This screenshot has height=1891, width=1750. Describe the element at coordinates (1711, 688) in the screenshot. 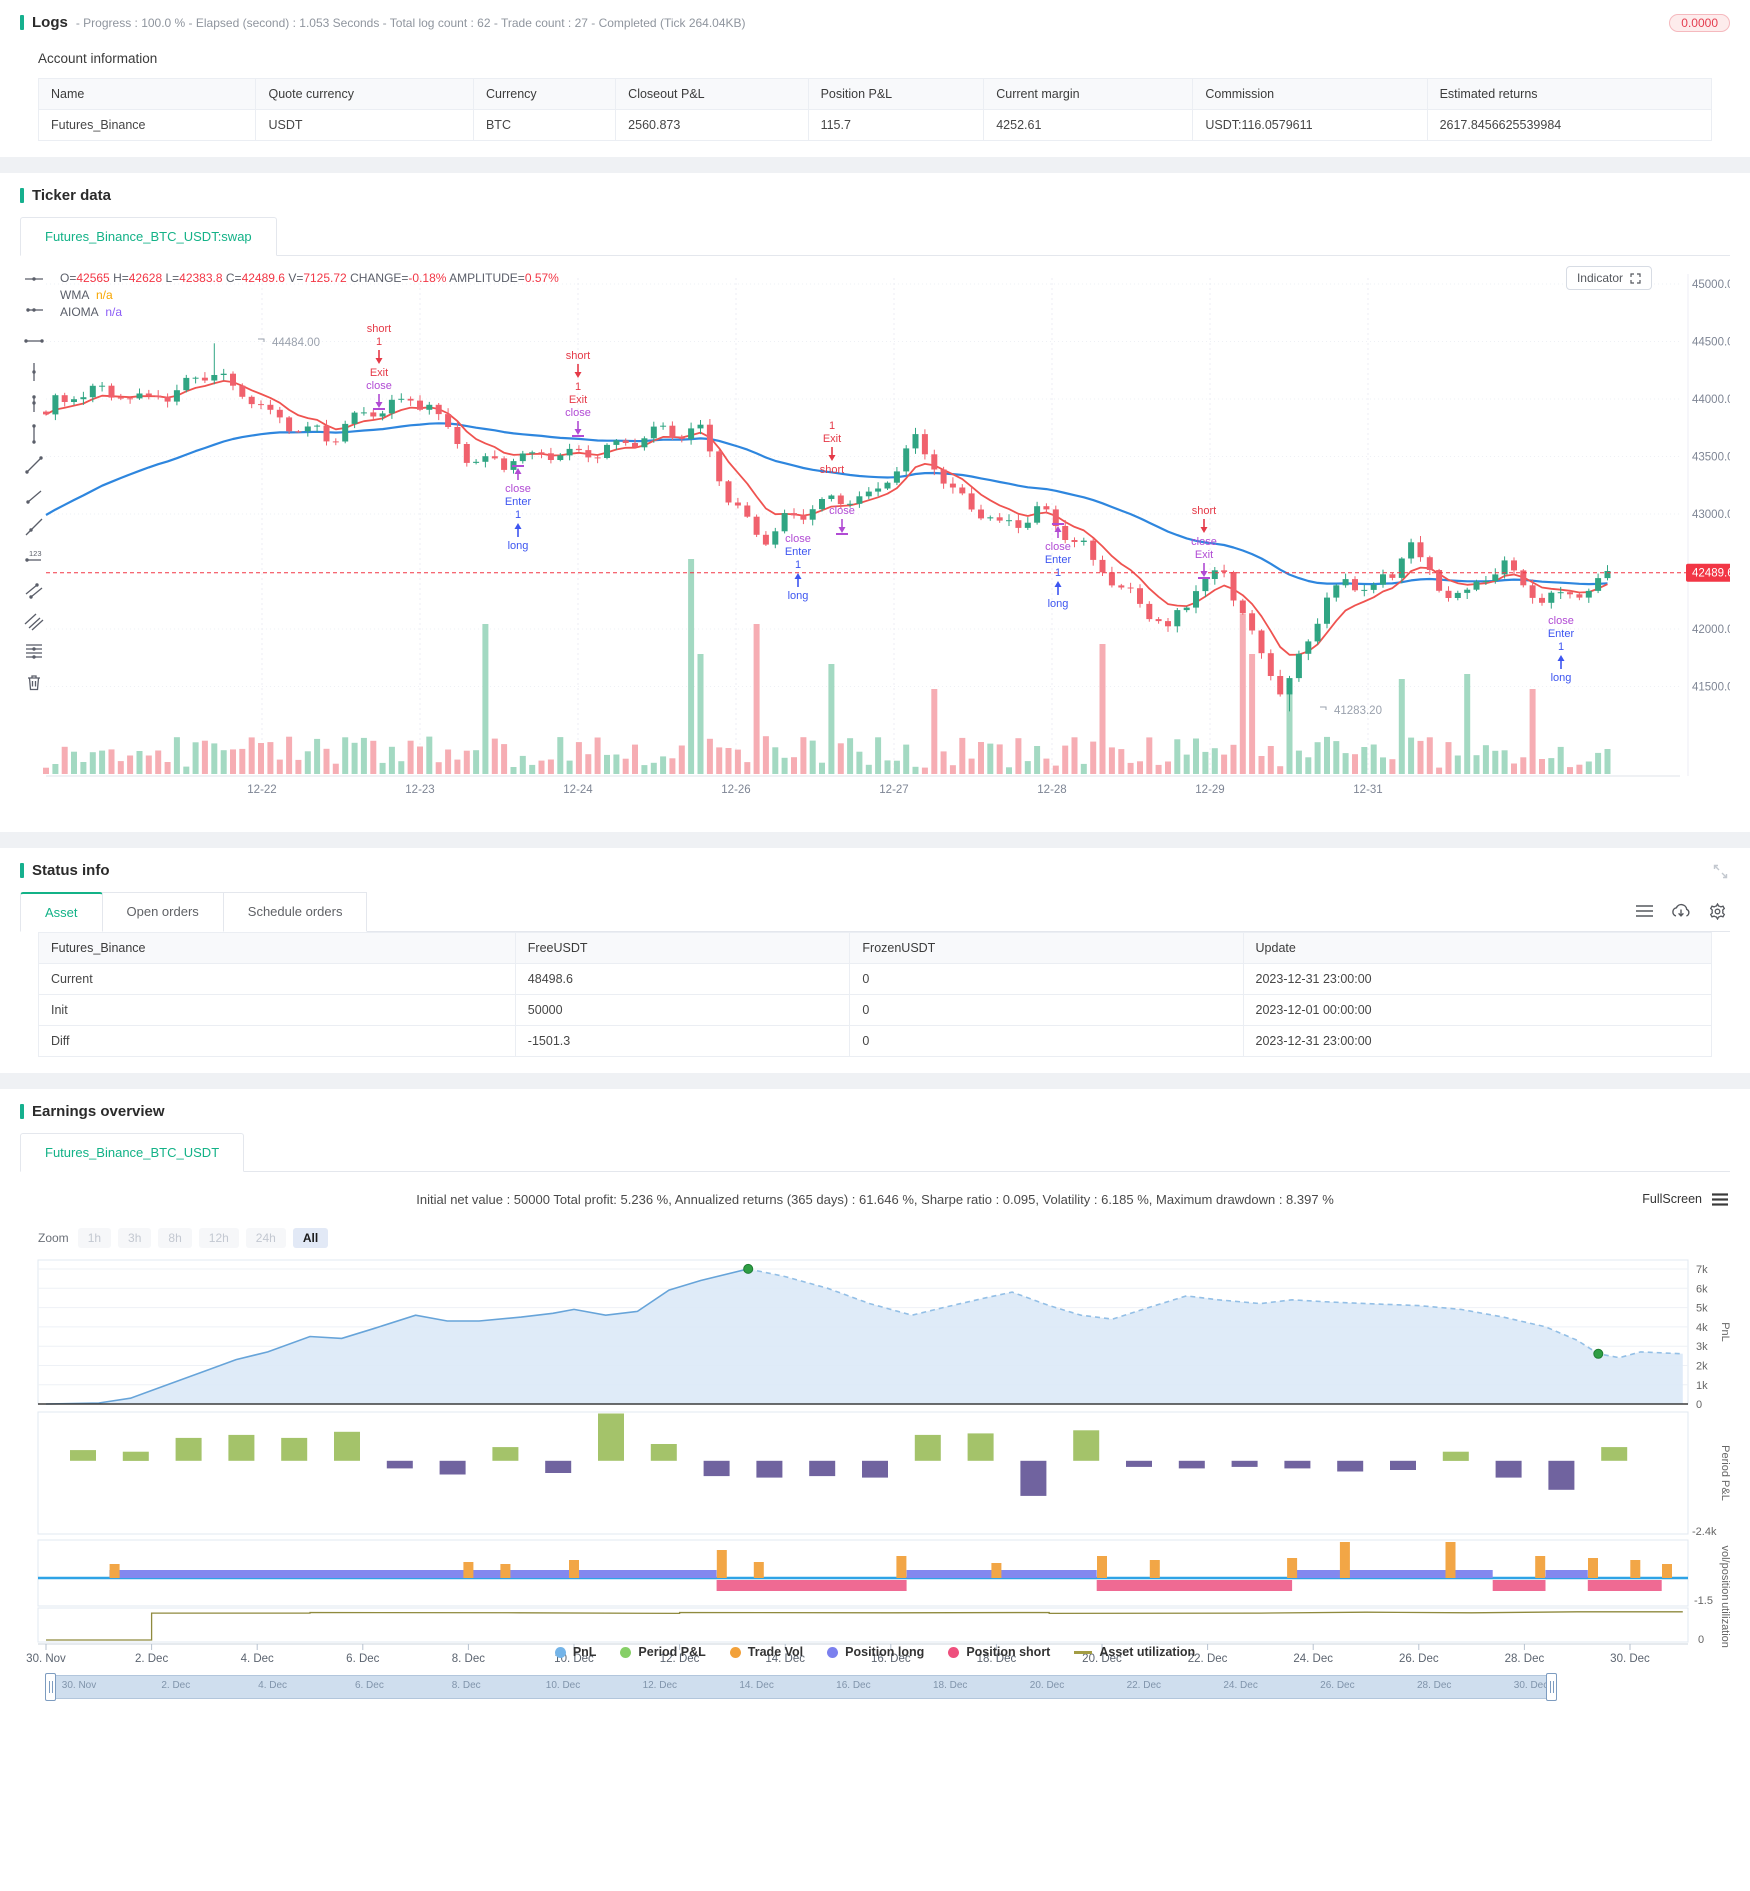

I see `svg-text: 41500.00` at that location.